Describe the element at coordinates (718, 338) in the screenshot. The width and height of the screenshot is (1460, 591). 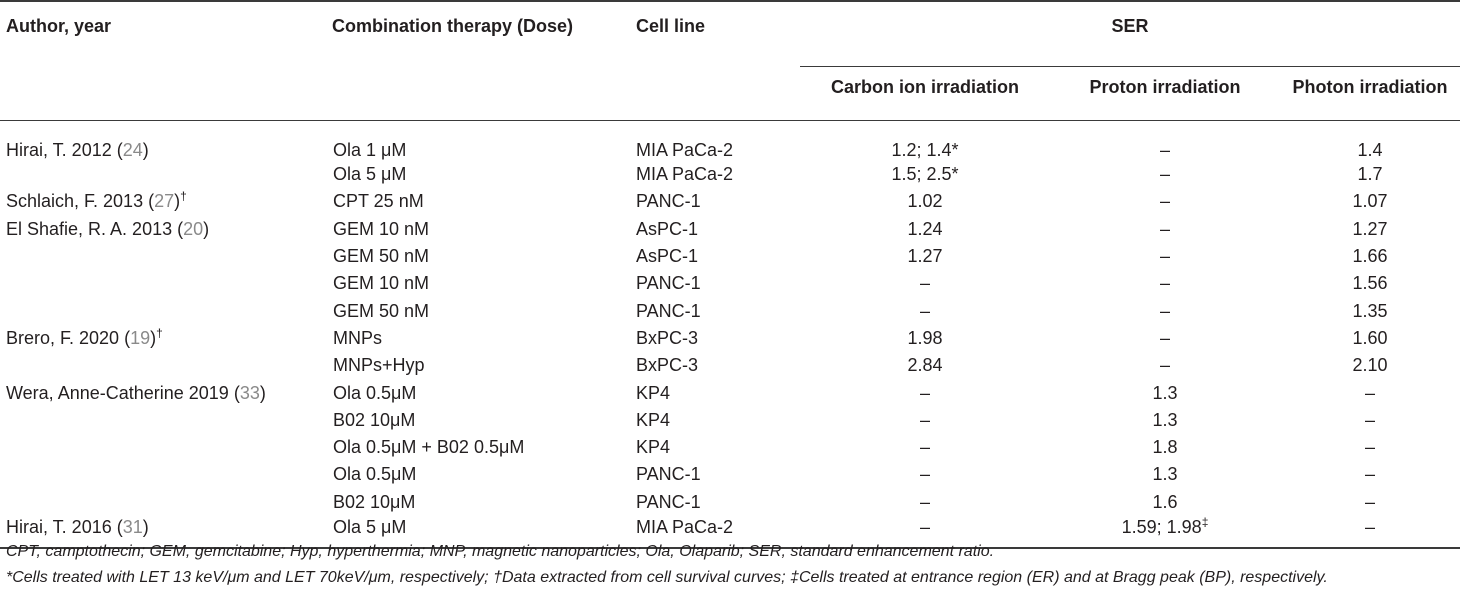
I see `cell-line: BxPC-3` at that location.